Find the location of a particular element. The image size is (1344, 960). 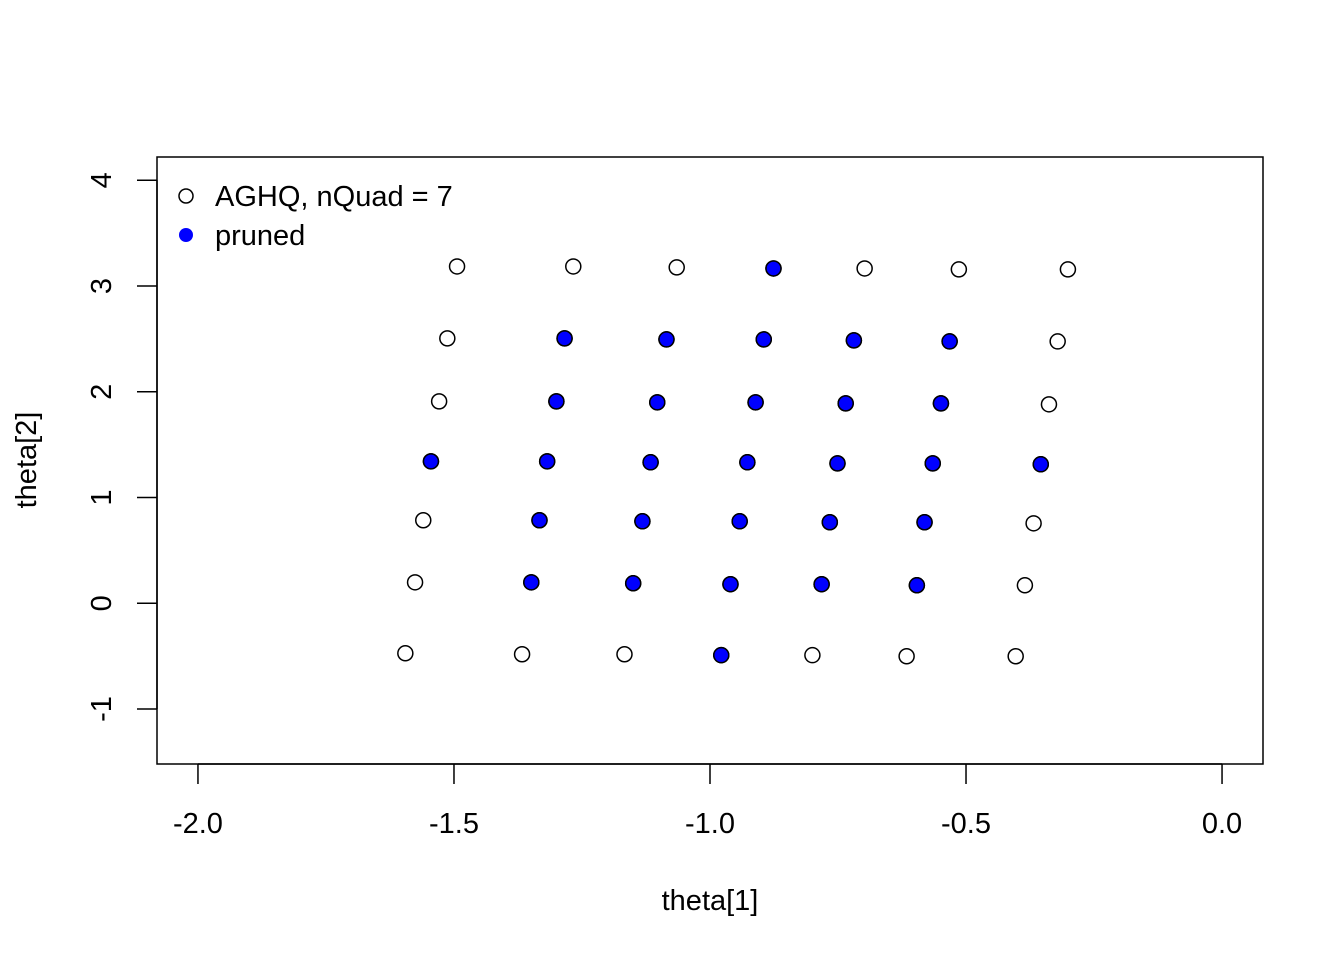

y-tick-label: 4 is located at coordinates (102, 180).